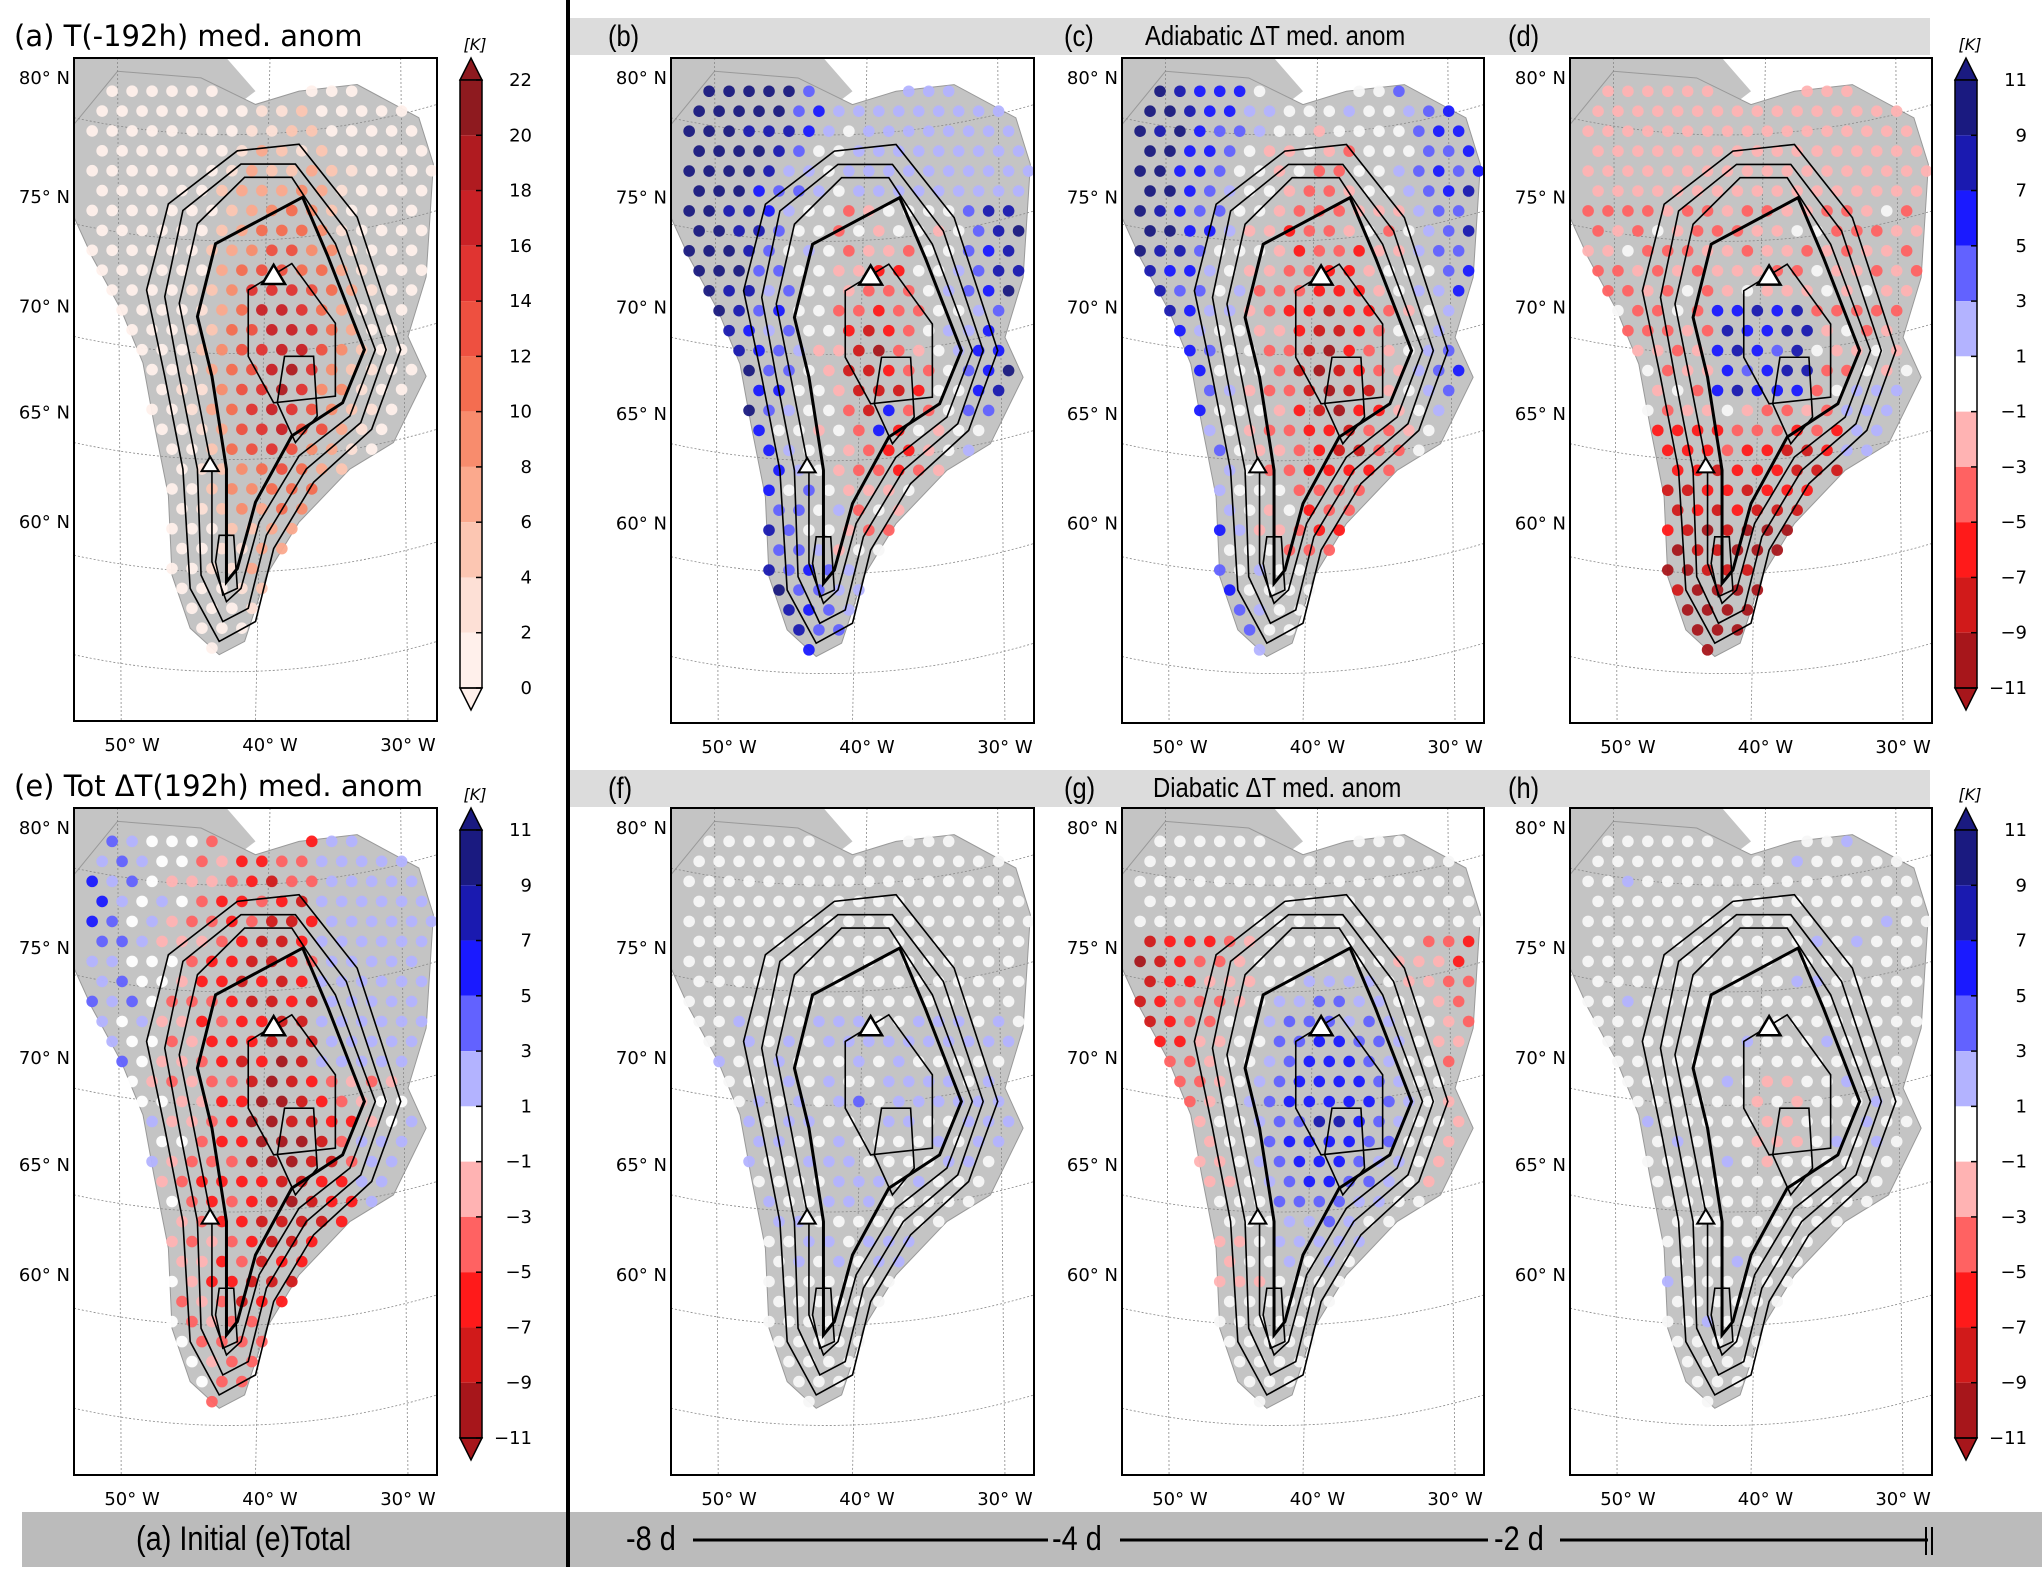 The width and height of the screenshot is (2042, 1587). I want to click on lat-tick-label: 80° N, so click(1540, 828).